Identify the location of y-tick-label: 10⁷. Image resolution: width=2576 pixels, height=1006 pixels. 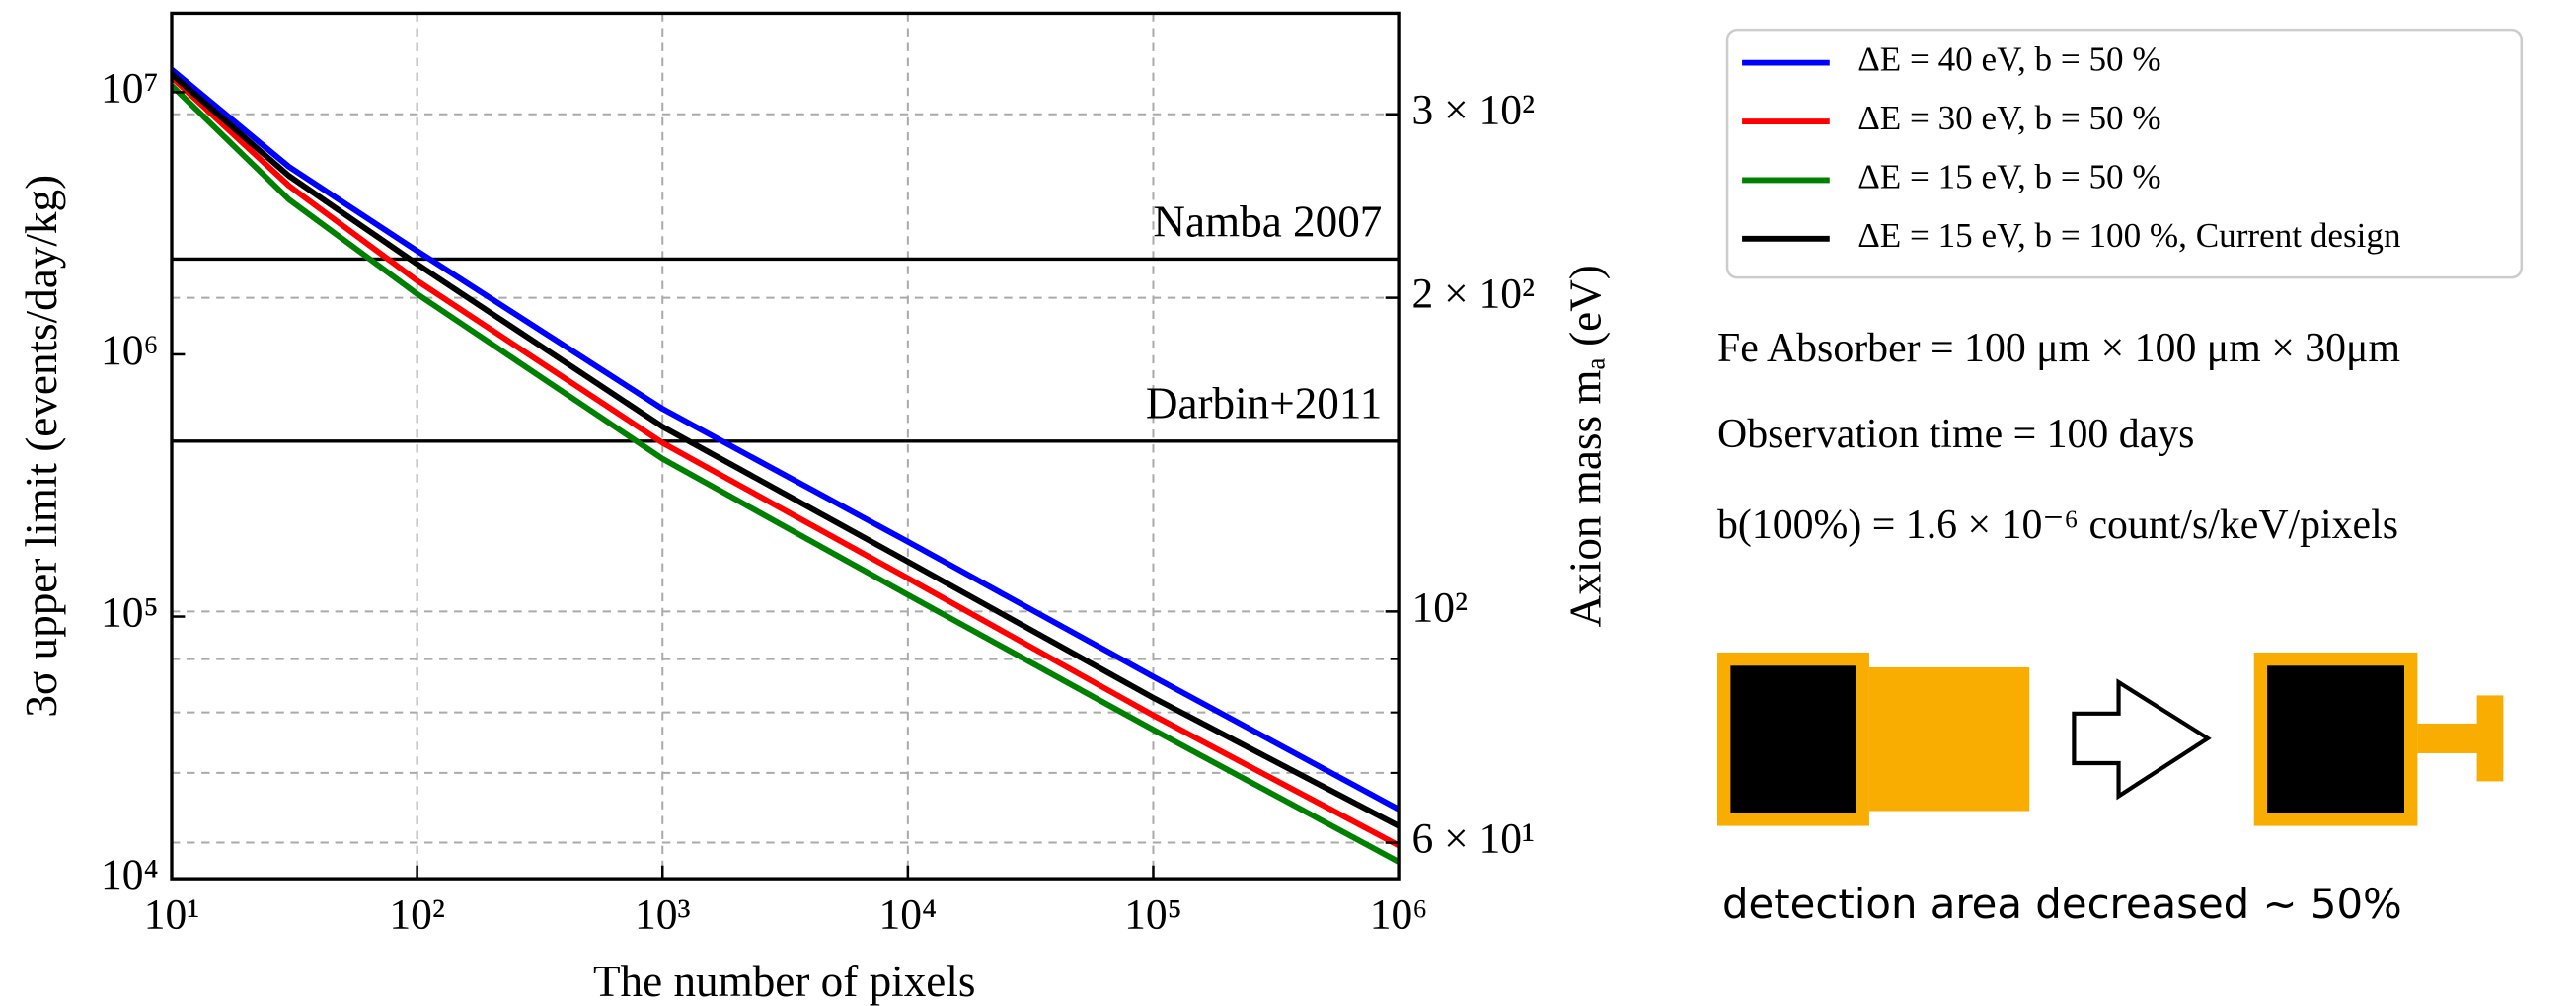
(130, 88).